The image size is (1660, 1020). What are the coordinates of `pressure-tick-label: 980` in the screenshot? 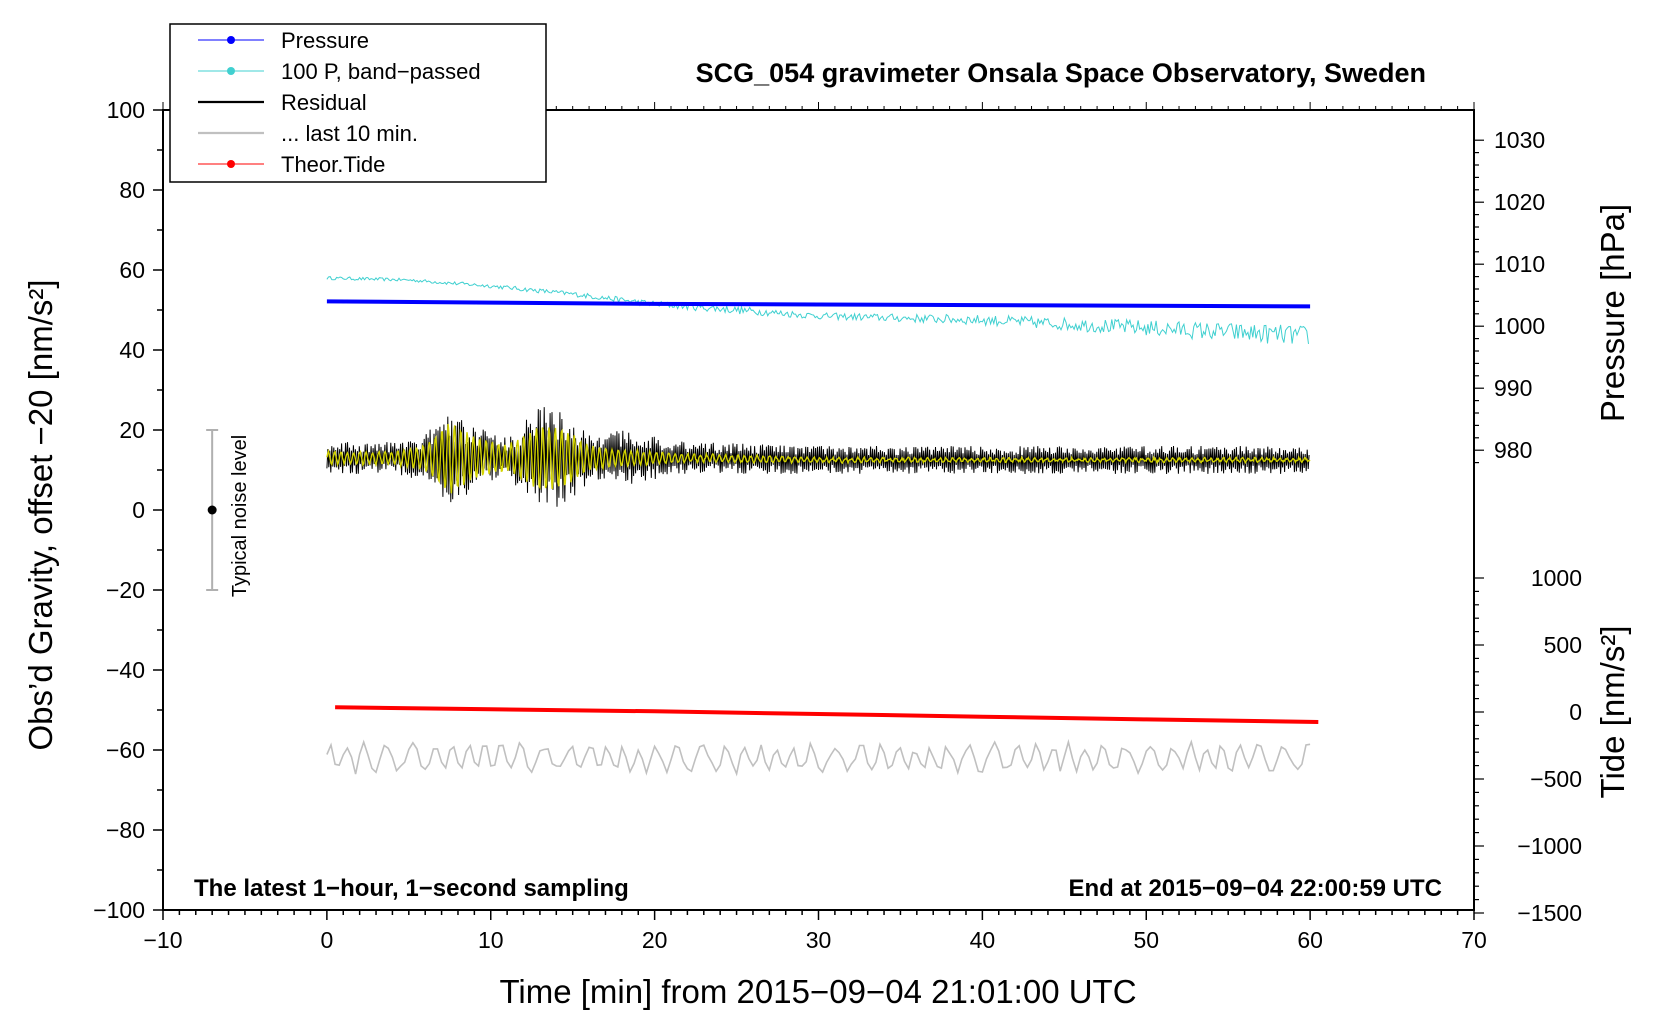 It's located at (1513, 450).